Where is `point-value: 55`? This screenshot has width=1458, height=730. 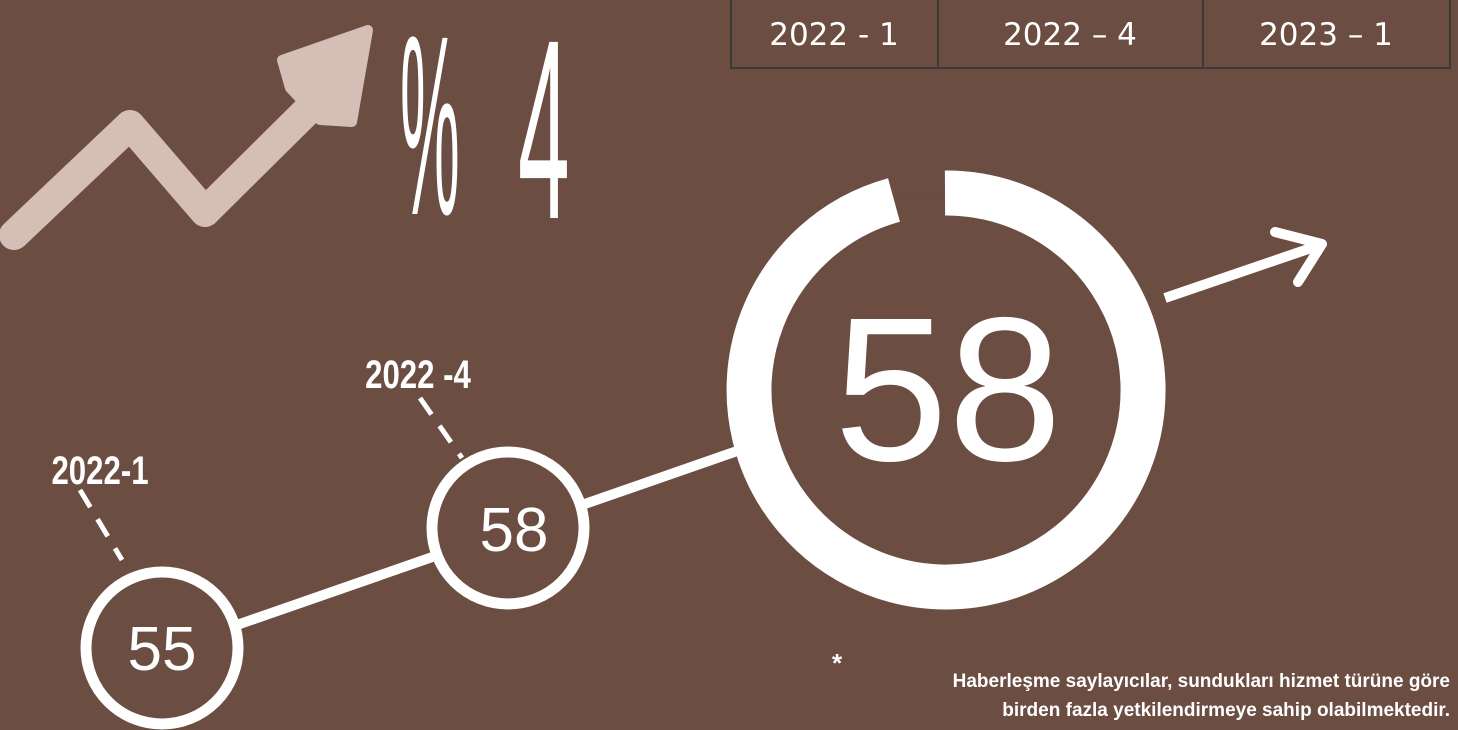 point-value: 55 is located at coordinates (162, 649).